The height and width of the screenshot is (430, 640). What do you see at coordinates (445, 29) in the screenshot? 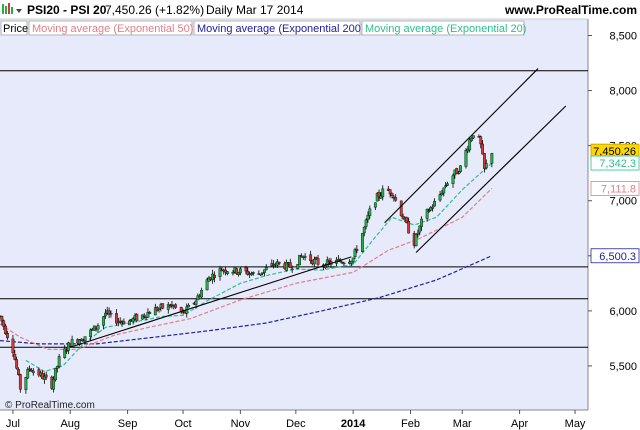
I see `legend-ema20: Moving average (Exponential 20)` at bounding box center [445, 29].